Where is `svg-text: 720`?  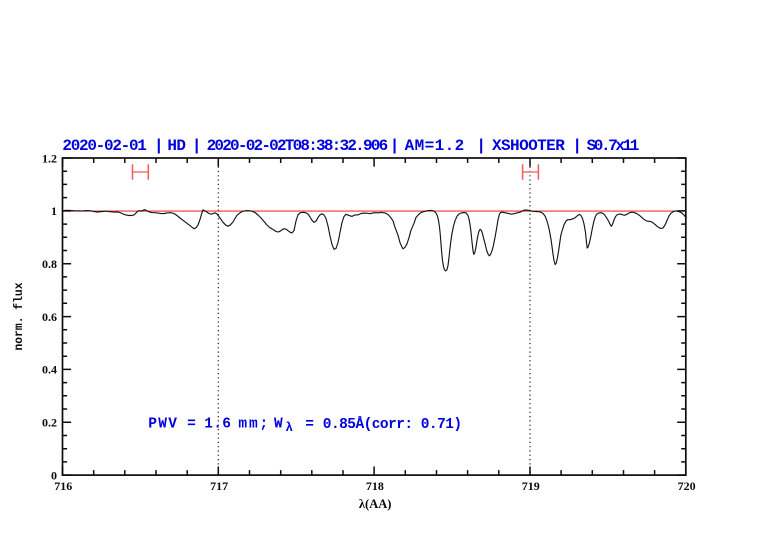
svg-text: 720 is located at coordinates (687, 486).